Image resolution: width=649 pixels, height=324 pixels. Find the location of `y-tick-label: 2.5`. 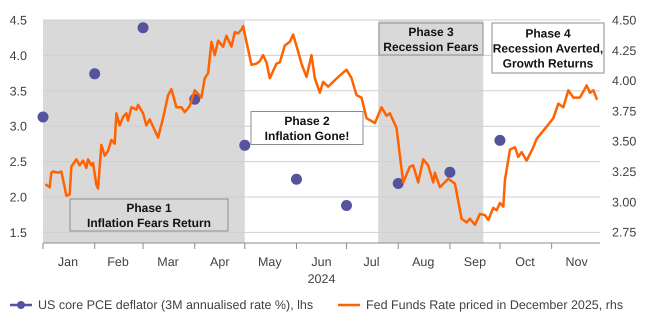

y-tick-label: 2.5 is located at coordinates (19, 162).